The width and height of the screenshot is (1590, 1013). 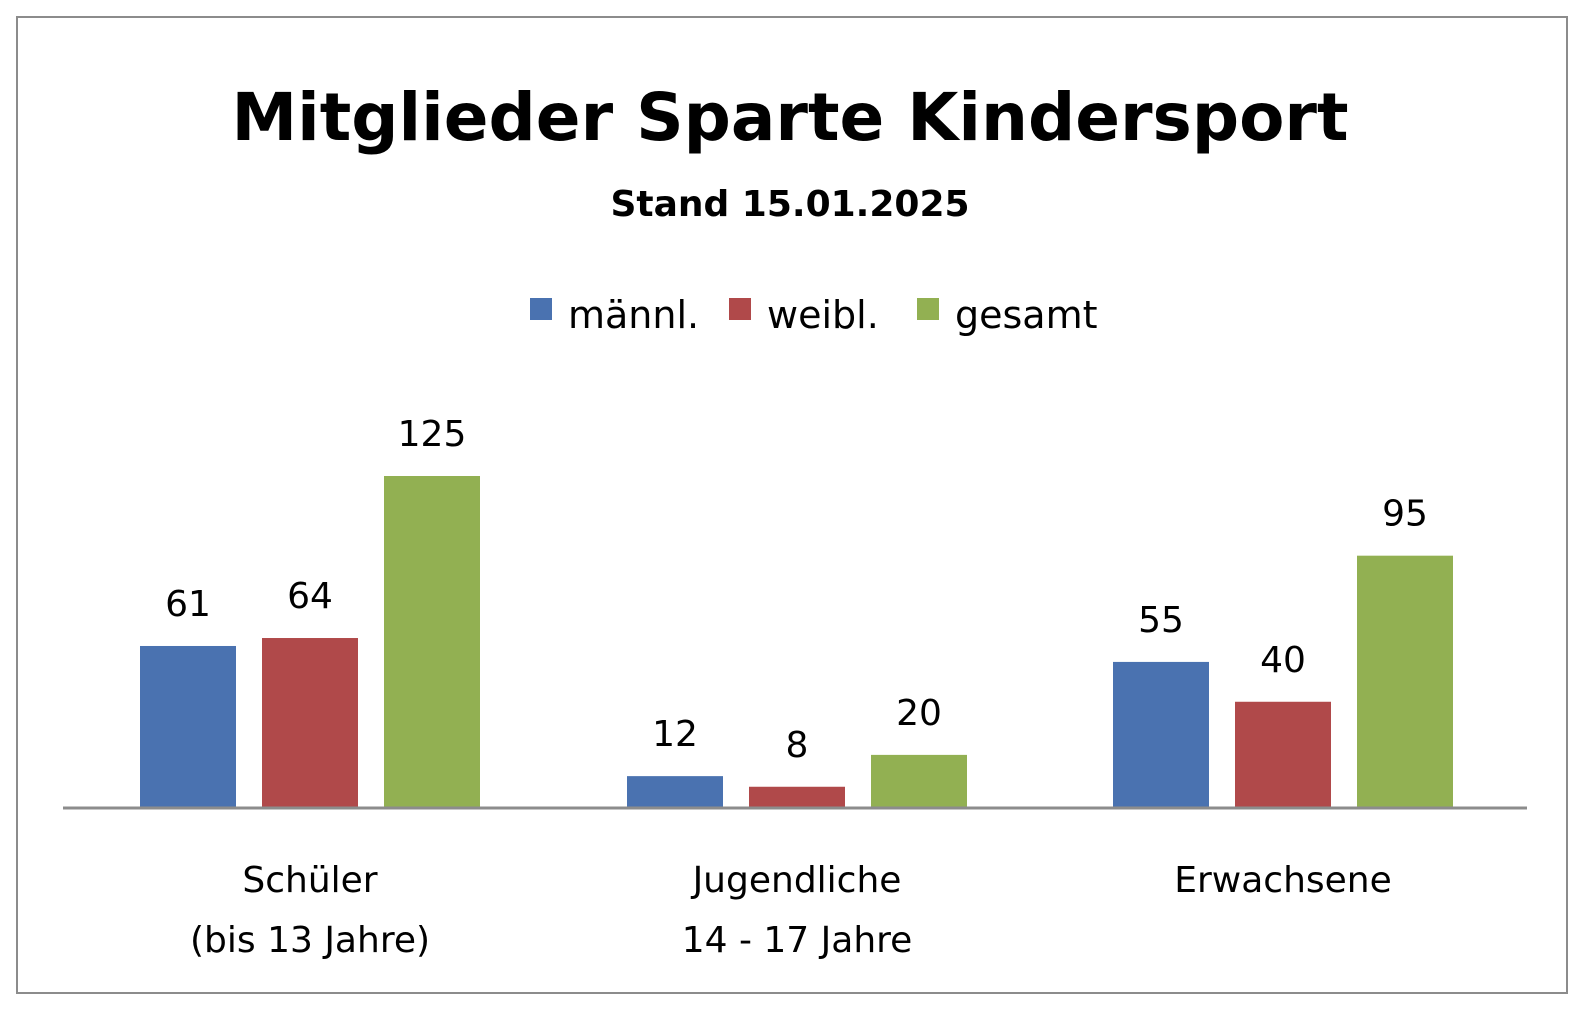 I want to click on category-label: 14 - 17 Jahre, so click(x=797, y=940).